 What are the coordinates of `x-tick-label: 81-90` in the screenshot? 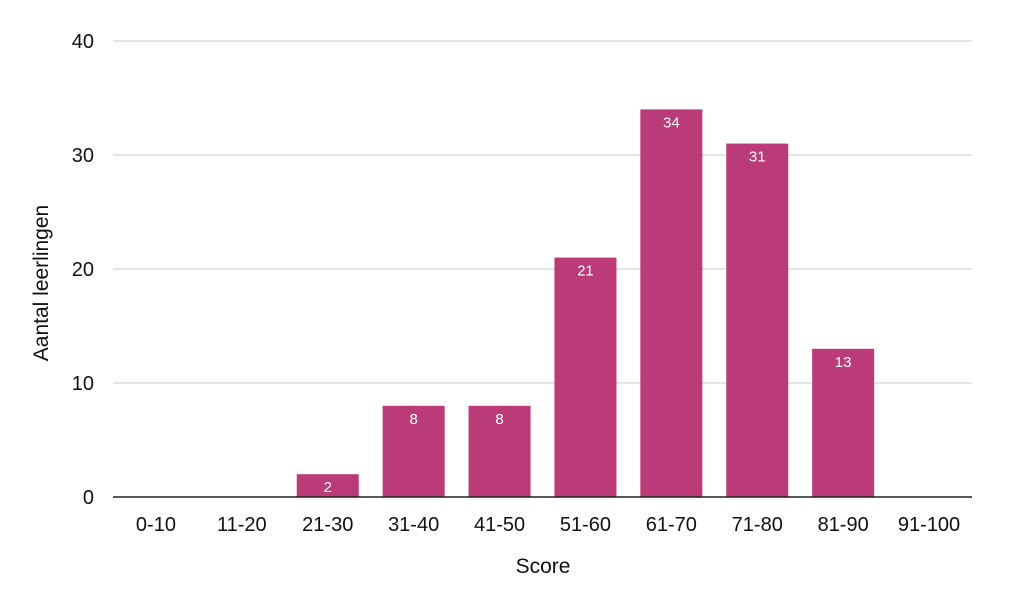 It's located at (843, 525).